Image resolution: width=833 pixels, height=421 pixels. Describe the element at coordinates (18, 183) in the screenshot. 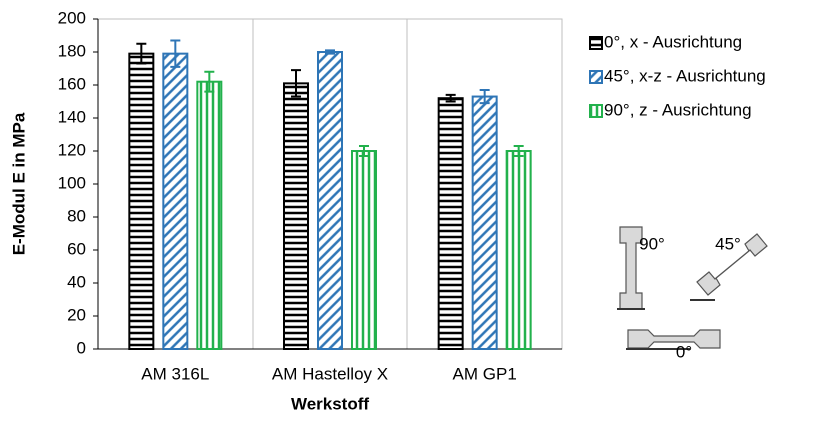

I see `y-axis-label: E-Modul E in MPa` at that location.